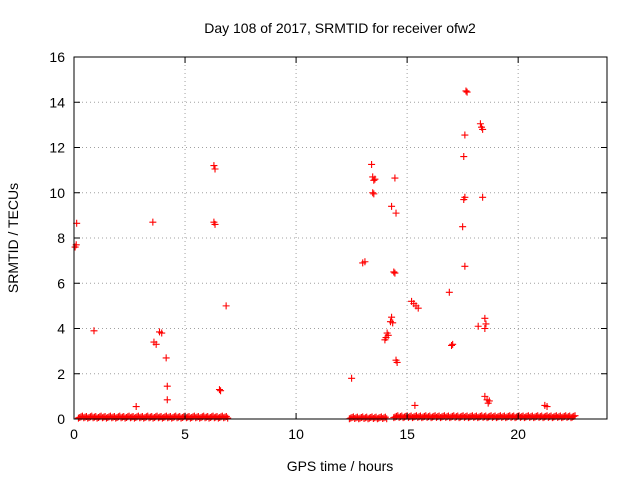 The height and width of the screenshot is (480, 640). I want to click on y-tick-label: 0, so click(61, 419).